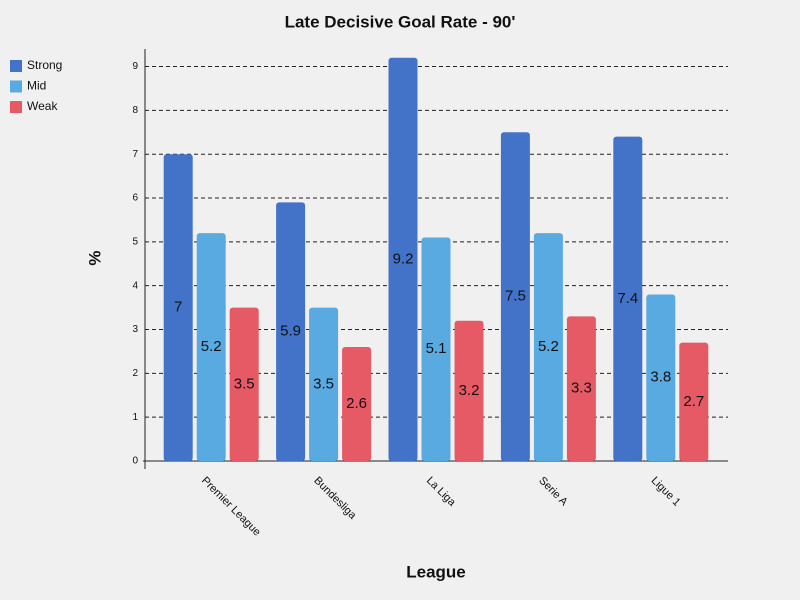  Describe the element at coordinates (135, 329) in the screenshot. I see `y-tick-label: 3` at that location.